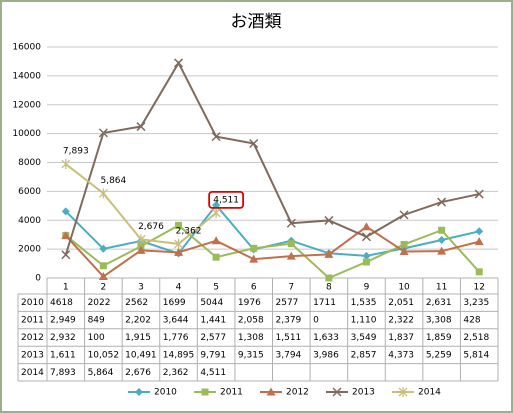 The height and width of the screenshot is (413, 513). Describe the element at coordinates (32, 338) in the screenshot. I see `table-row-label: 2012` at that location.